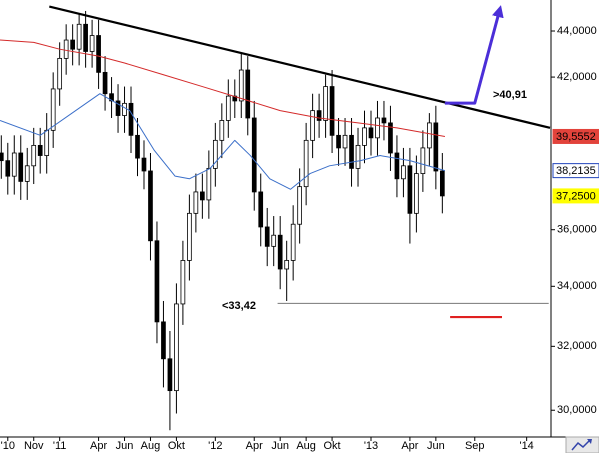  What do you see at coordinates (215, 446) in the screenshot?
I see `x-tick-label: '12` at bounding box center [215, 446].